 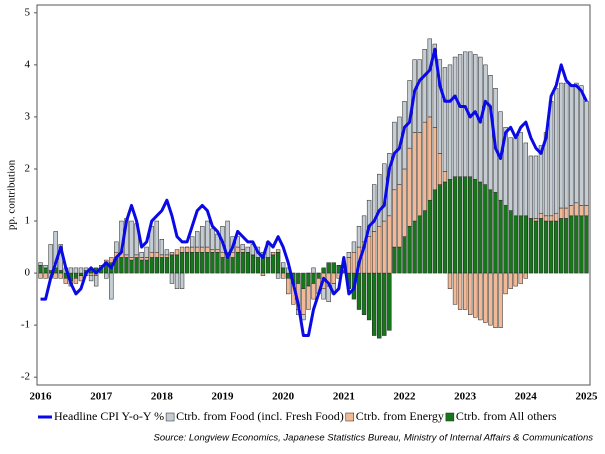 What do you see at coordinates (586, 397) in the screenshot?
I see `x-tick-label: 2025` at bounding box center [586, 397].